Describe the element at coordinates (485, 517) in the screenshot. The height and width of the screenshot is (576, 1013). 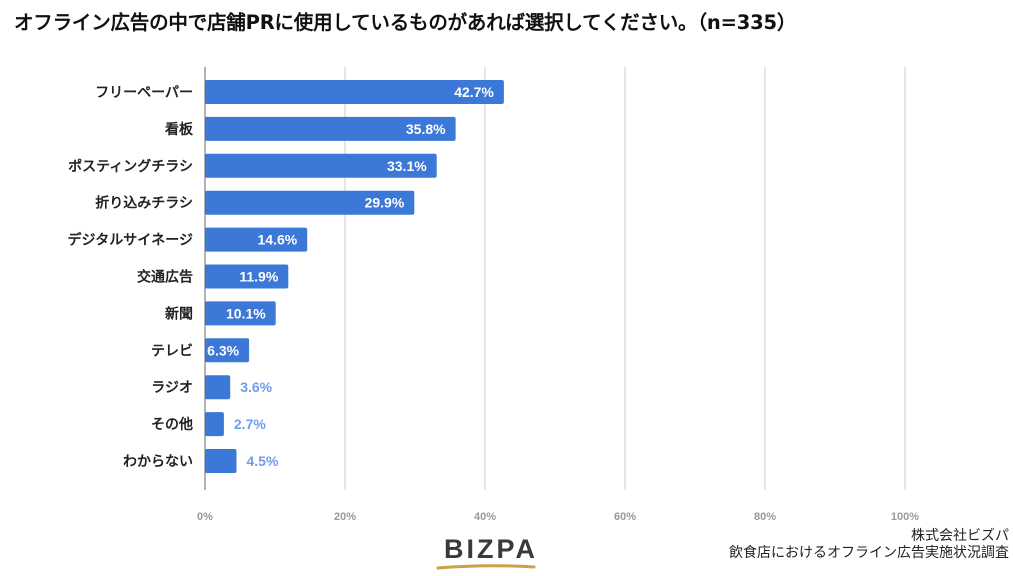
I see `x-tick-label-40: 40%` at that location.